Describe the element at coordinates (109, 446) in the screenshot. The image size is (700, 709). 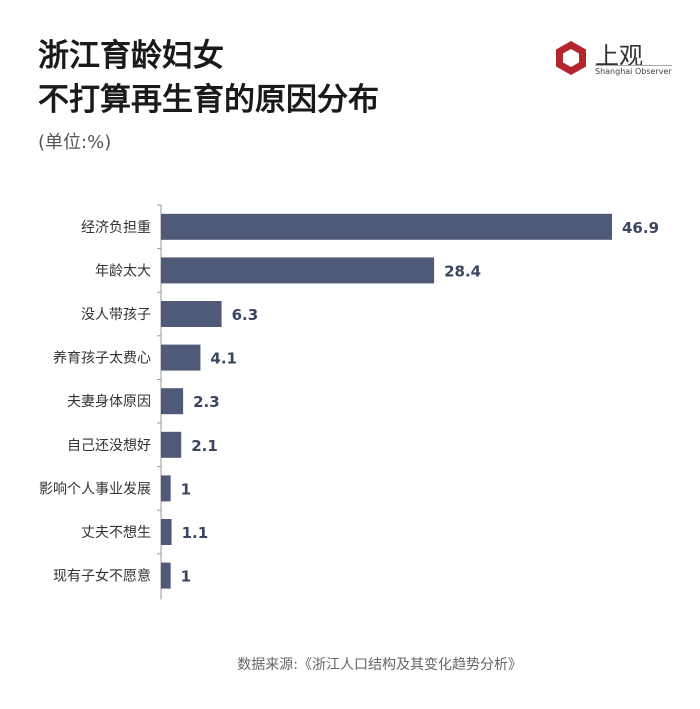
I see `category-label: 自己还没想好` at that location.